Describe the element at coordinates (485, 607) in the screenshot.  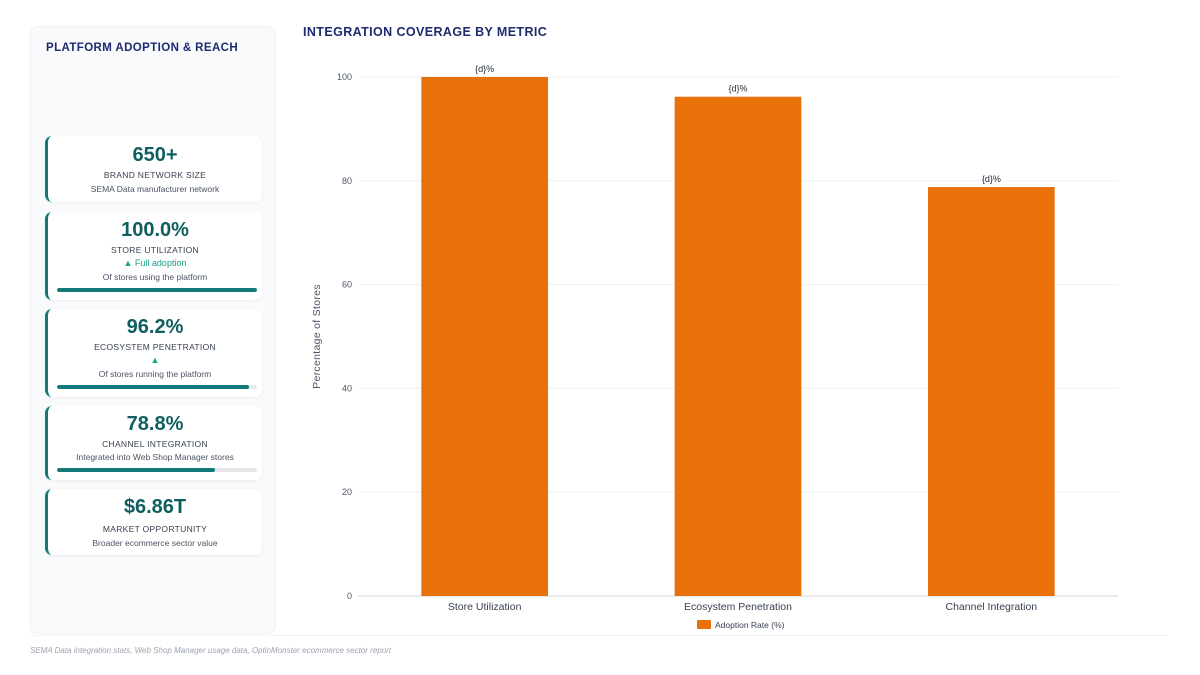
I see `x-tick-label: Store Utilization` at that location.